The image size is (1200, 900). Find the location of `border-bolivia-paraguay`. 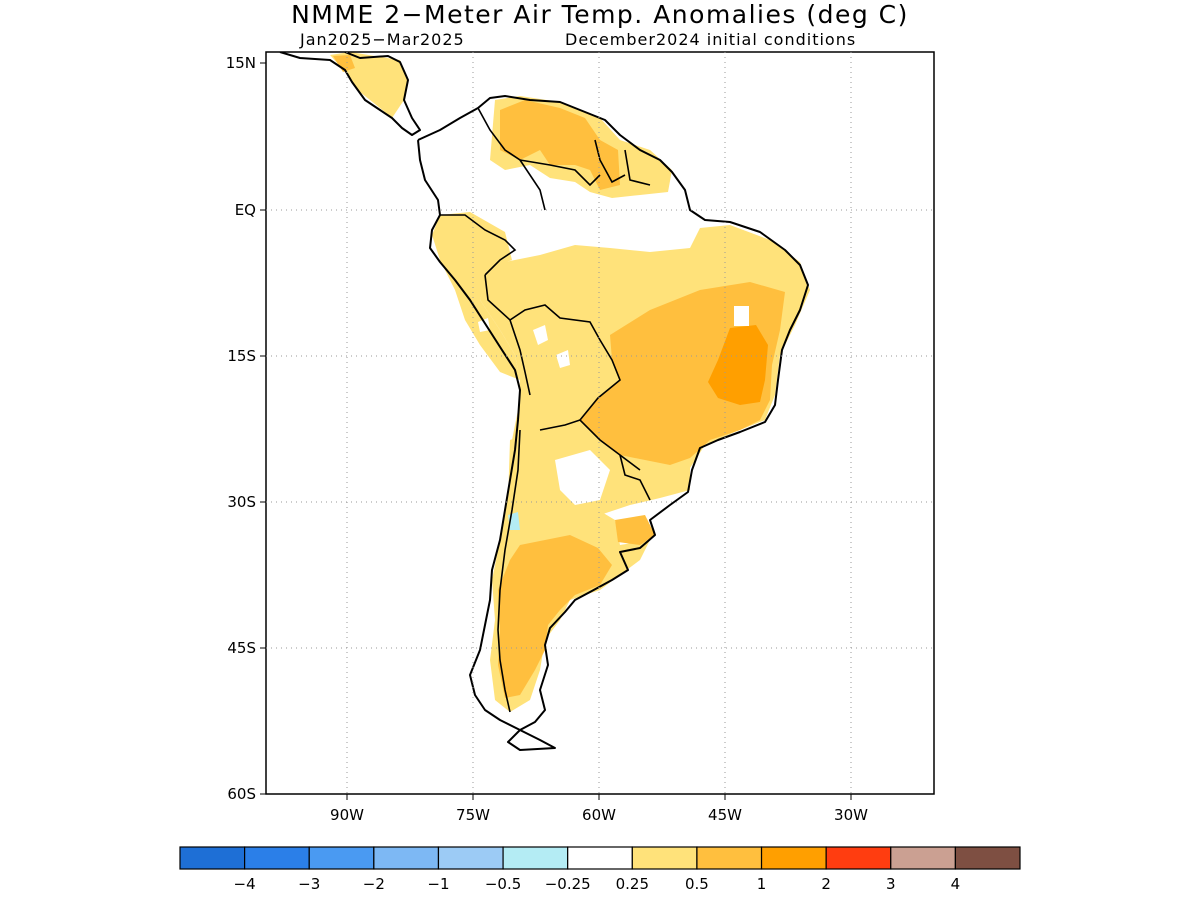

border-bolivia-paraguay is located at coordinates (590, 445).